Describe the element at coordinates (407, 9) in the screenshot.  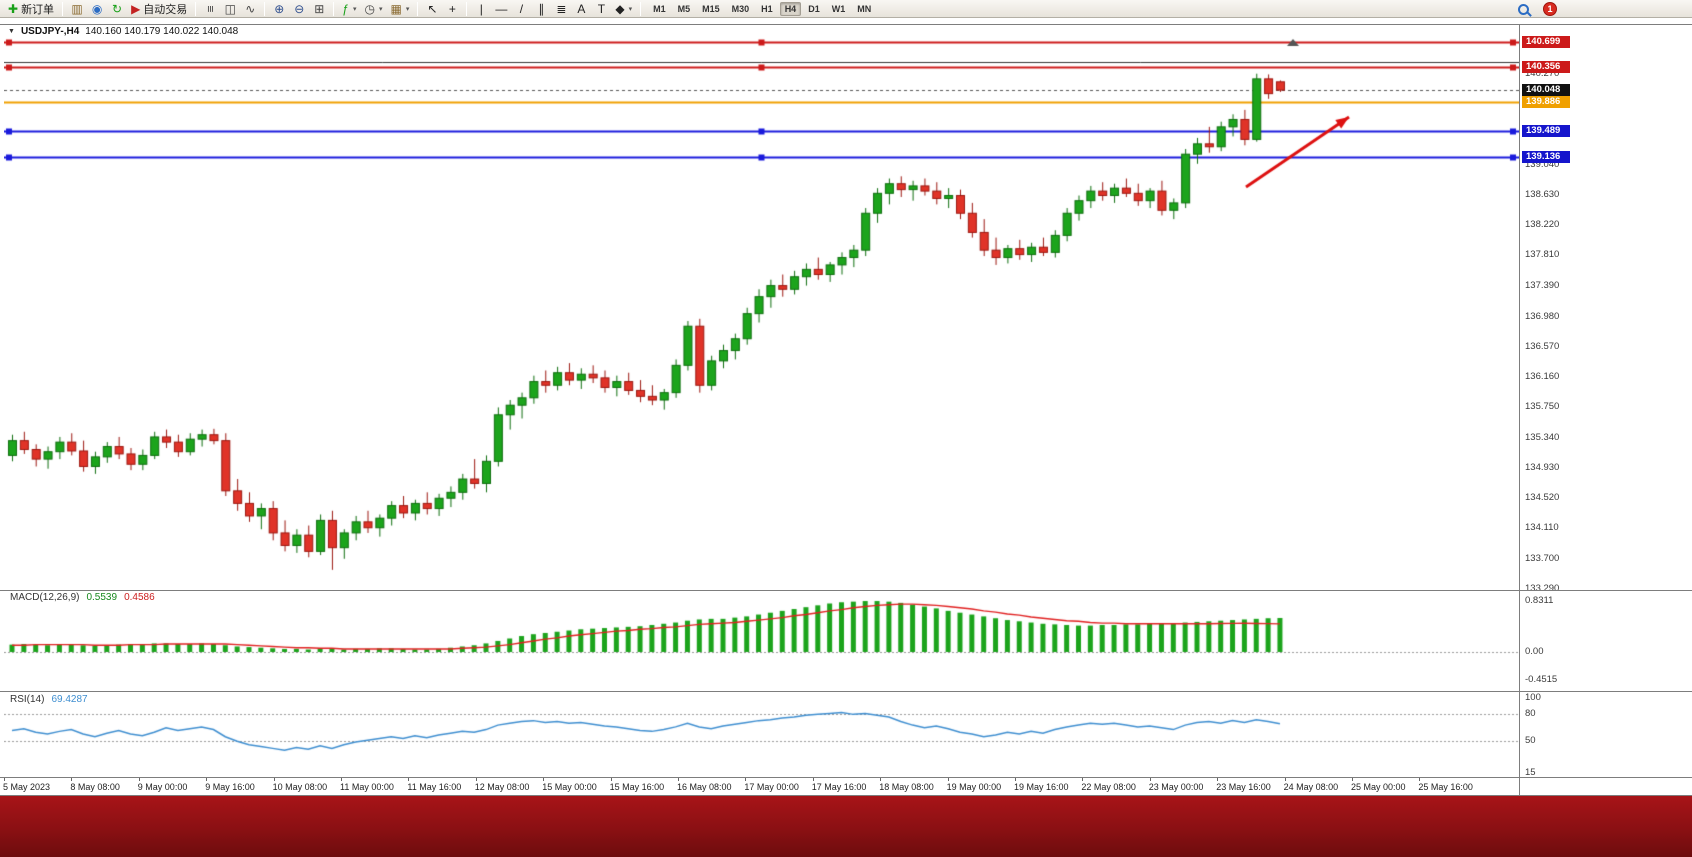
I see `templates-caret-icon: ▾` at that location.